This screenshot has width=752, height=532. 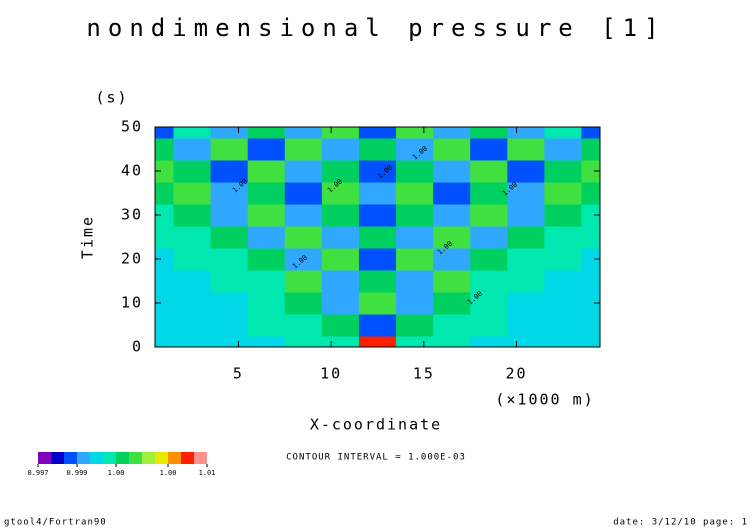 What do you see at coordinates (137, 347) in the screenshot?
I see `y-tick-label: 0` at bounding box center [137, 347].